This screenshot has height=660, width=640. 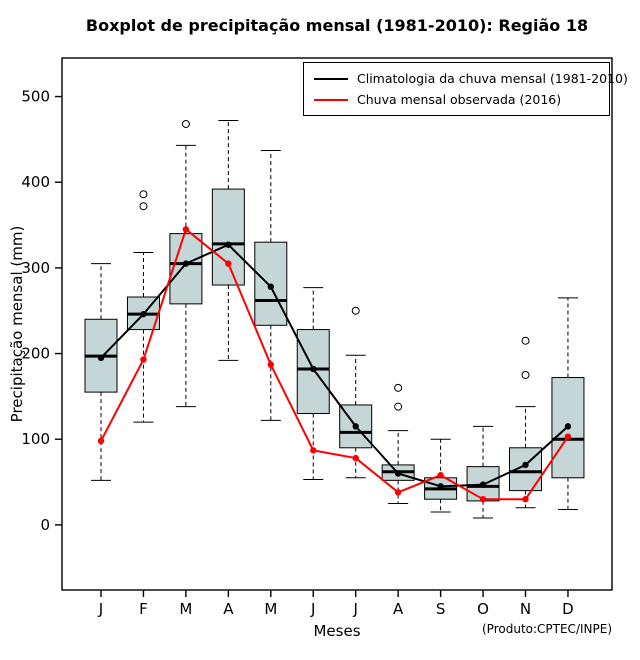 I want to click on x-axis-label: Meses, so click(x=337, y=631).